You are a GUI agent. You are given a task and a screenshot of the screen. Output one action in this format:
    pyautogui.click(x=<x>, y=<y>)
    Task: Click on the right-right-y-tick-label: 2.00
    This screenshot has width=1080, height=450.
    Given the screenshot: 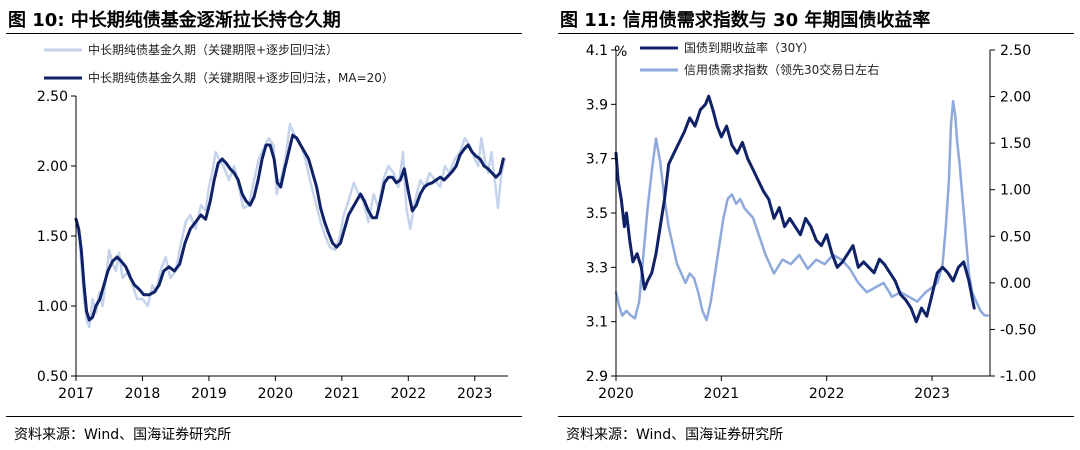 What is the action you would take?
    pyautogui.click(x=1015, y=98)
    